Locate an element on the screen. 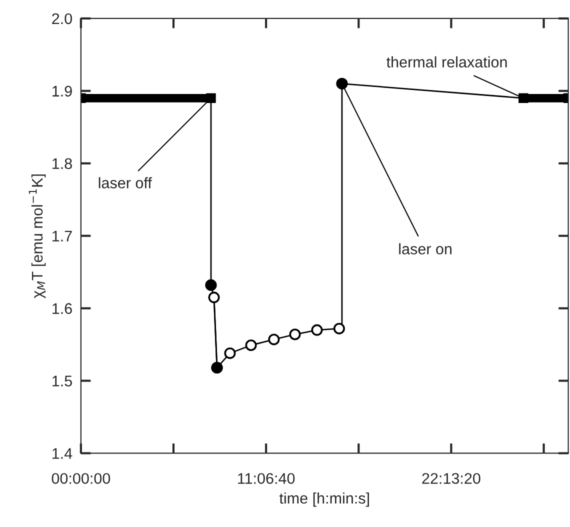  y-tick-label: 1.9 is located at coordinates (62, 91).